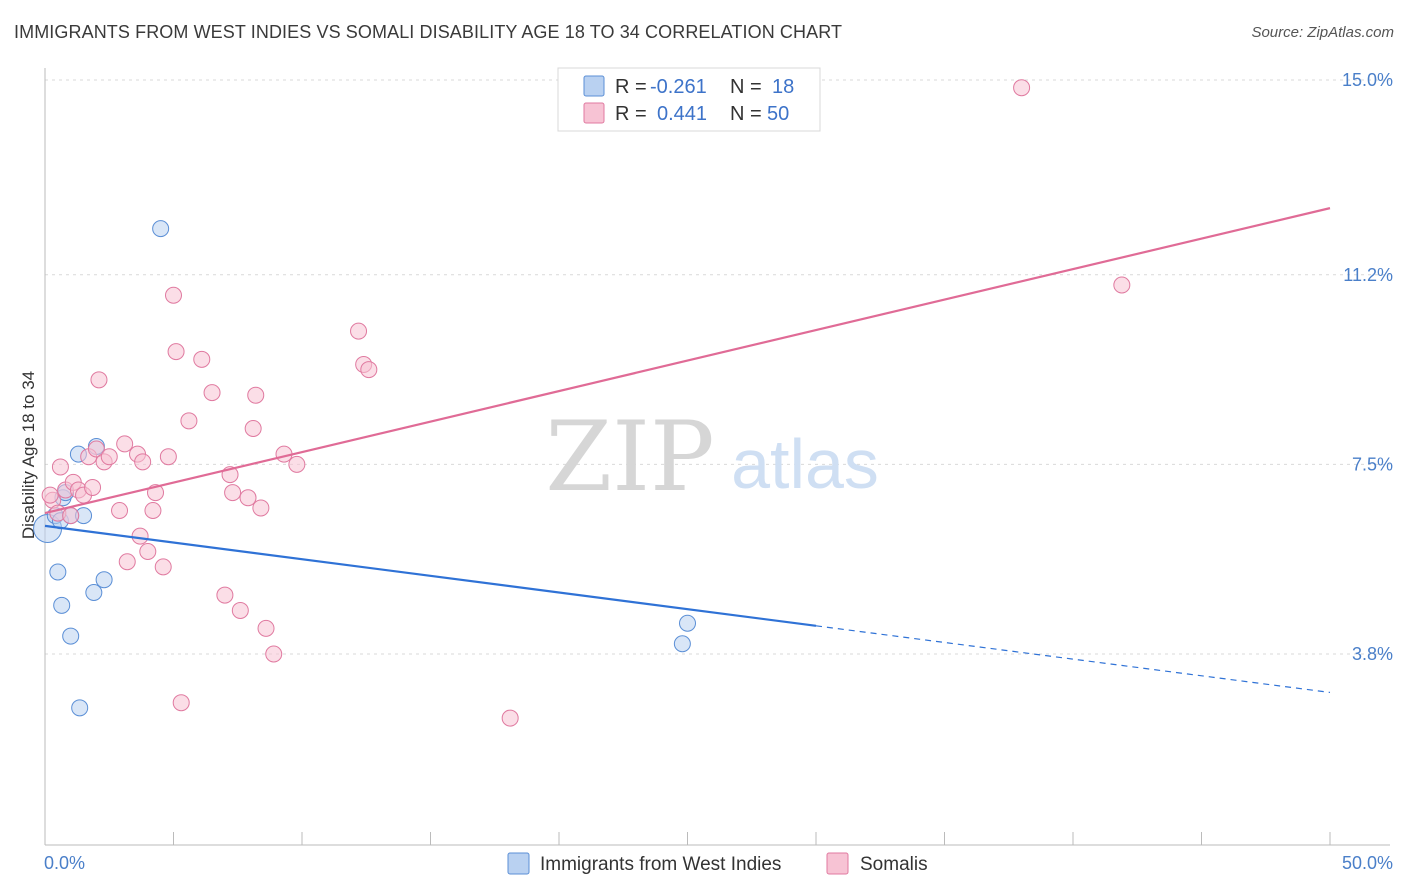 This screenshot has width=1406, height=892. What do you see at coordinates (752, 838) in the screenshot?
I see `x-axis-ticks` at bounding box center [752, 838].